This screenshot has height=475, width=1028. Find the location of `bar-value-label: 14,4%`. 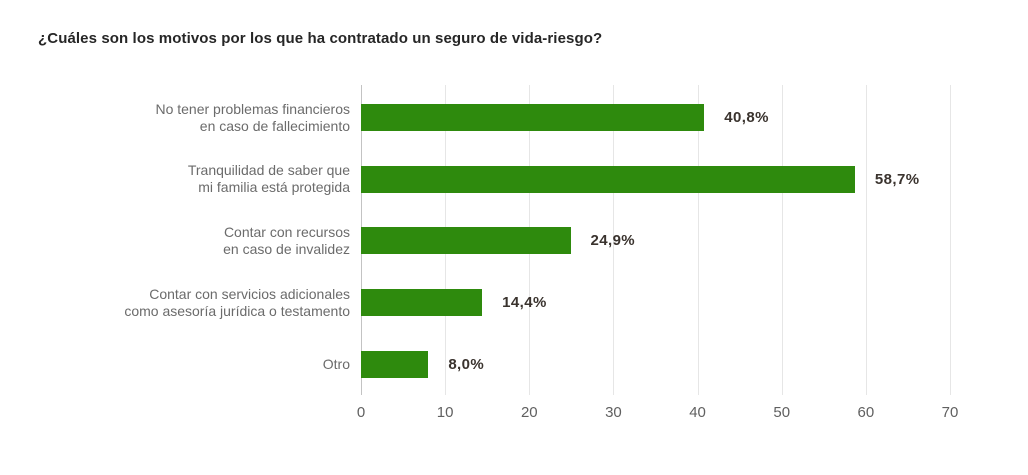

bar-value-label: 14,4% is located at coordinates (524, 303).